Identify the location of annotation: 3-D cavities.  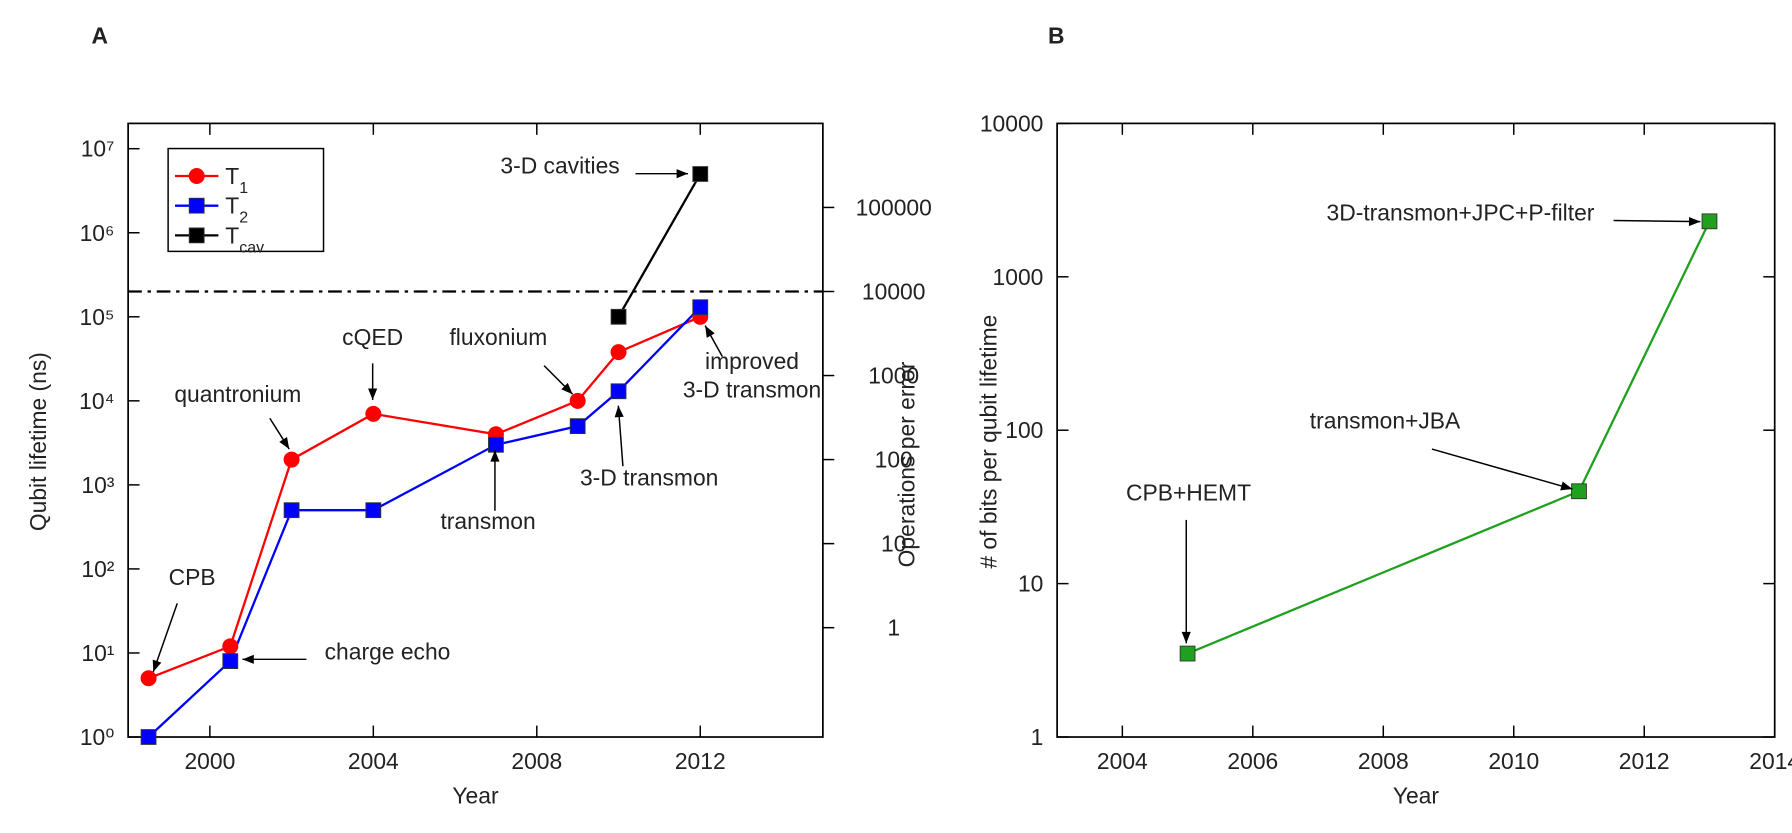
(559, 166).